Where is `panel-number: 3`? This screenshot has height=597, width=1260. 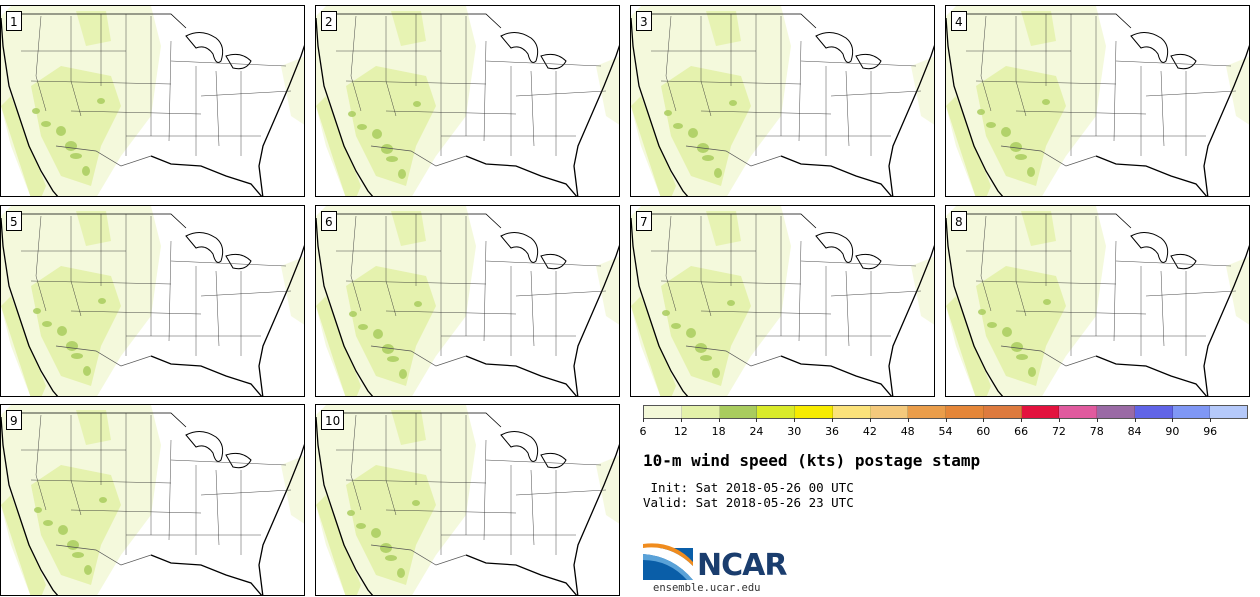 panel-number: 3 is located at coordinates (644, 21).